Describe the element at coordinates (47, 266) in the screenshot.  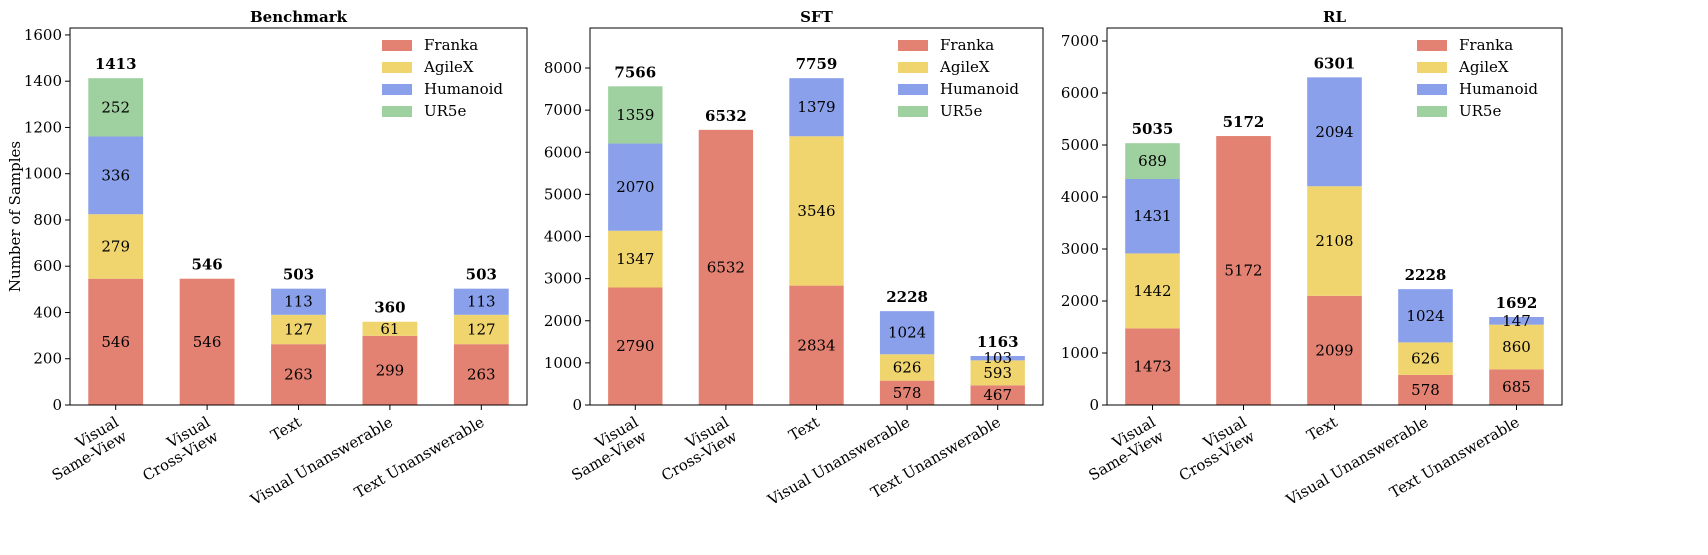
I see `y-tick-label: 600` at that location.